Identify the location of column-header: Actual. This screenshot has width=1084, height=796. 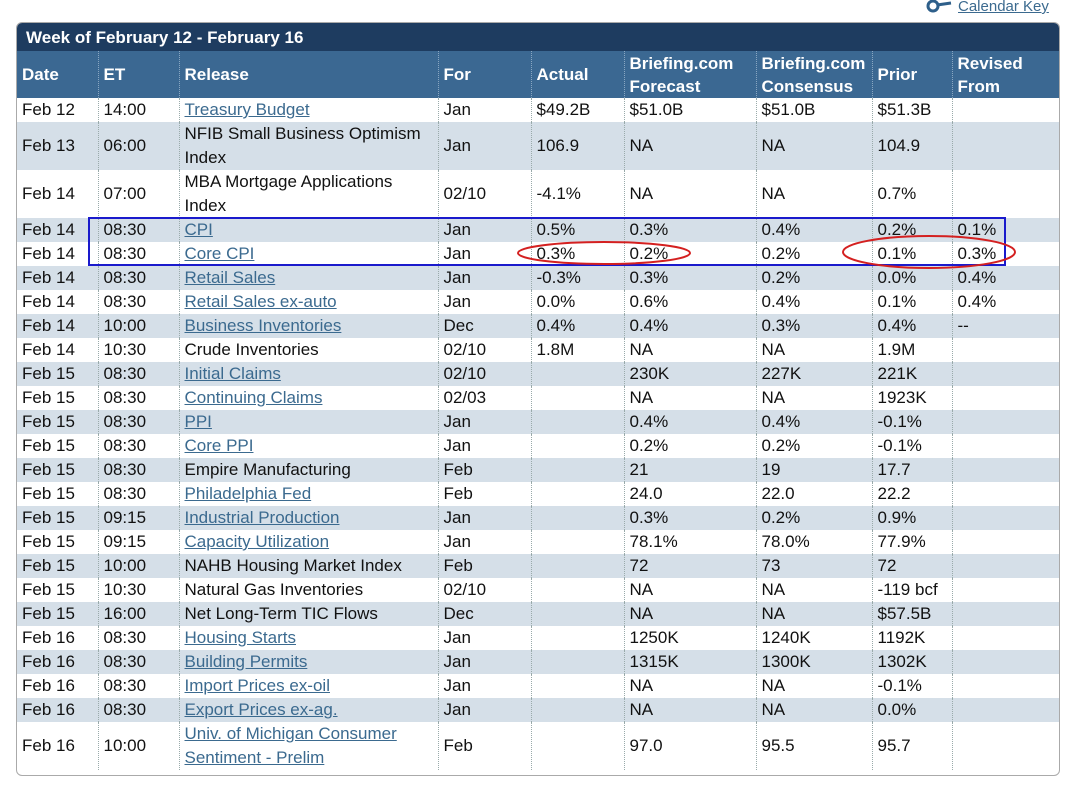
(578, 74).